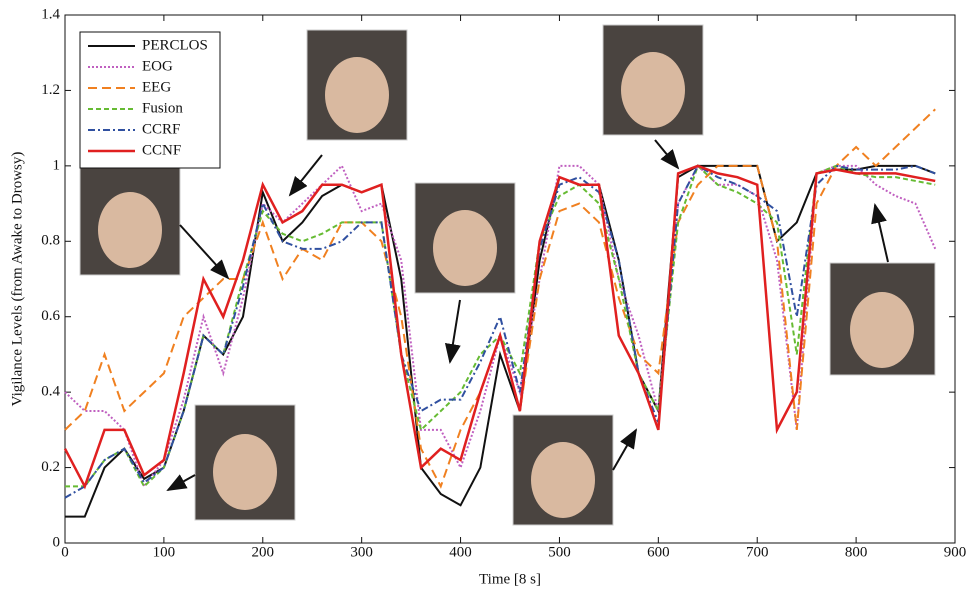 This screenshot has width=972, height=597. What do you see at coordinates (460, 552) in the screenshot?
I see `x-tick-label: 400` at bounding box center [460, 552].